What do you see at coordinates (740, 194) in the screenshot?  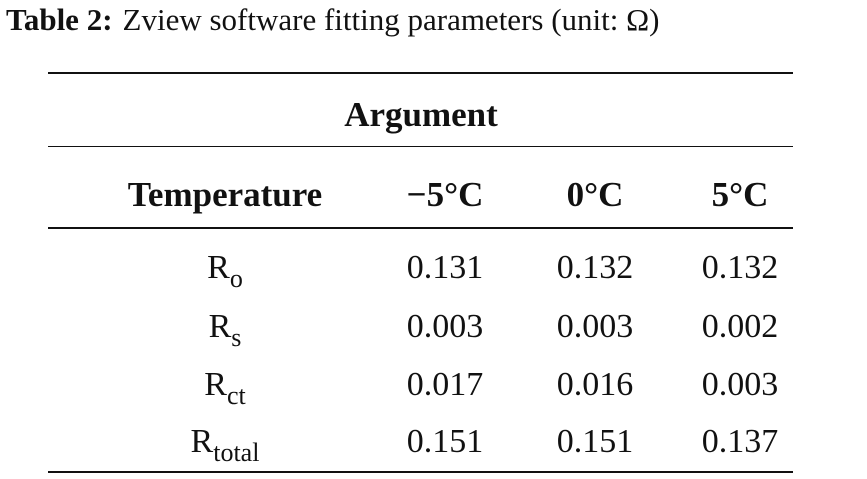 I see `column-header: 5°C` at bounding box center [740, 194].